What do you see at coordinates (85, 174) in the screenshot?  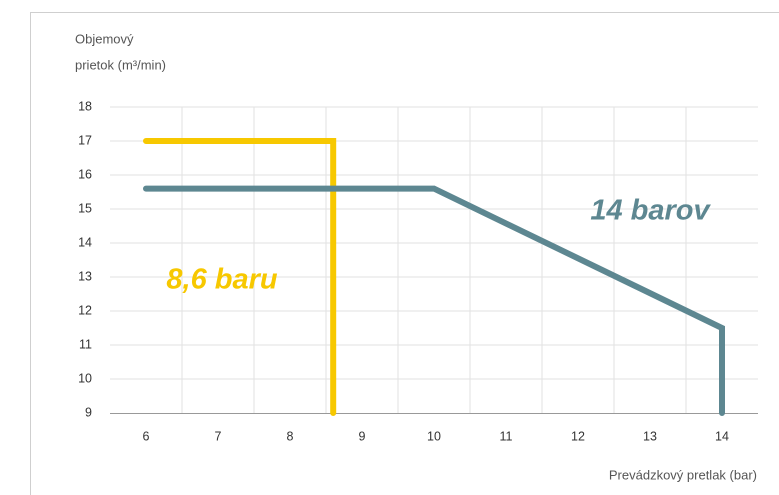 I see `y-tick-label: 16` at bounding box center [85, 174].